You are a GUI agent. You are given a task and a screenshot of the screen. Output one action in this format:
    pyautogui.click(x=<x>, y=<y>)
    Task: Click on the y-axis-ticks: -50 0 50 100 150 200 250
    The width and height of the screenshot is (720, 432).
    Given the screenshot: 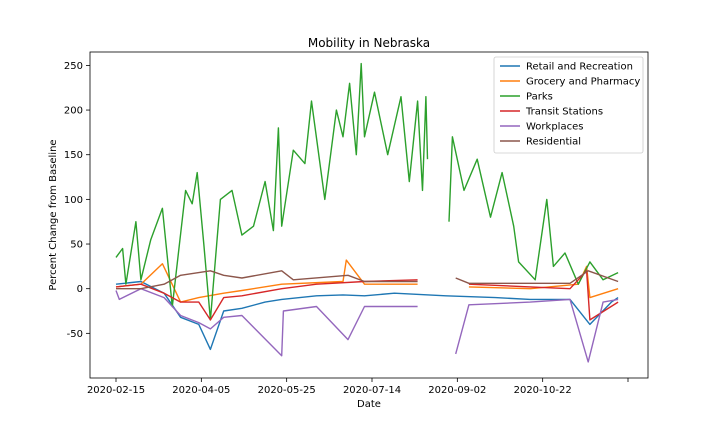 What is the action you would take?
    pyautogui.click(x=77, y=200)
    